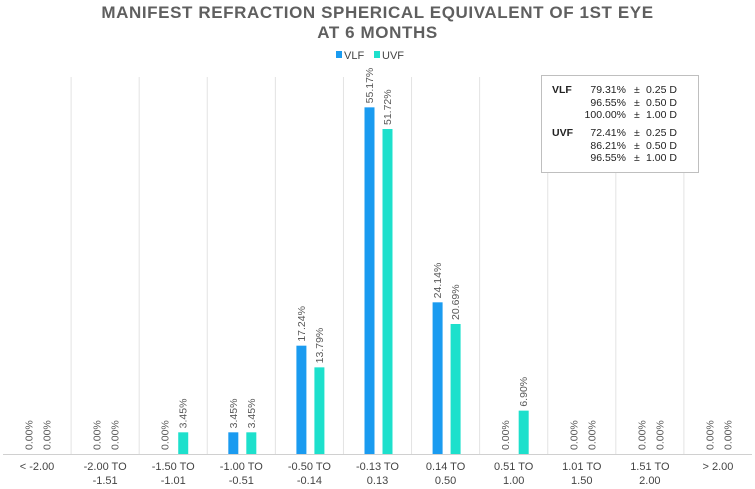 The width and height of the screenshot is (755, 489). Describe the element at coordinates (377, 32) in the screenshot. I see `chart-title-line: AT 6 MONTHS` at that location.